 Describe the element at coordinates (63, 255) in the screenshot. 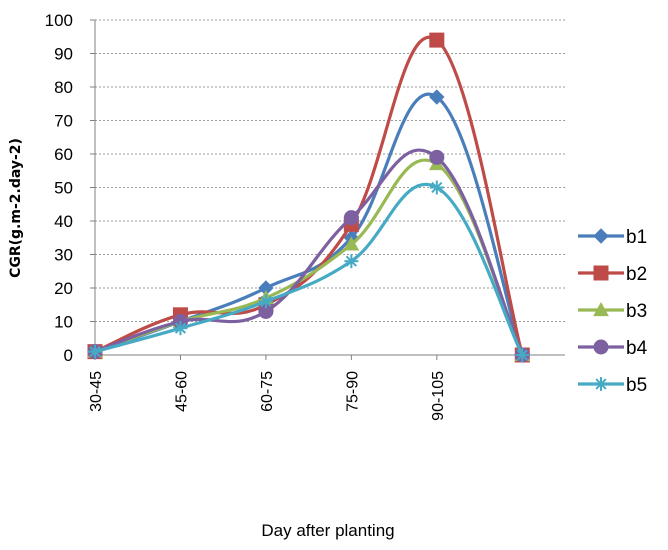

I see `y-tick-label: 30` at that location.